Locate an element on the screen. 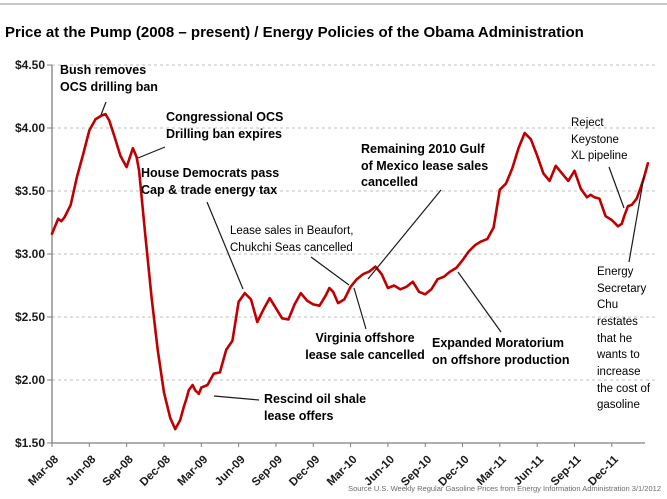 The width and height of the screenshot is (667, 499). annotation-pointer-congressional is located at coordinates (151, 152).